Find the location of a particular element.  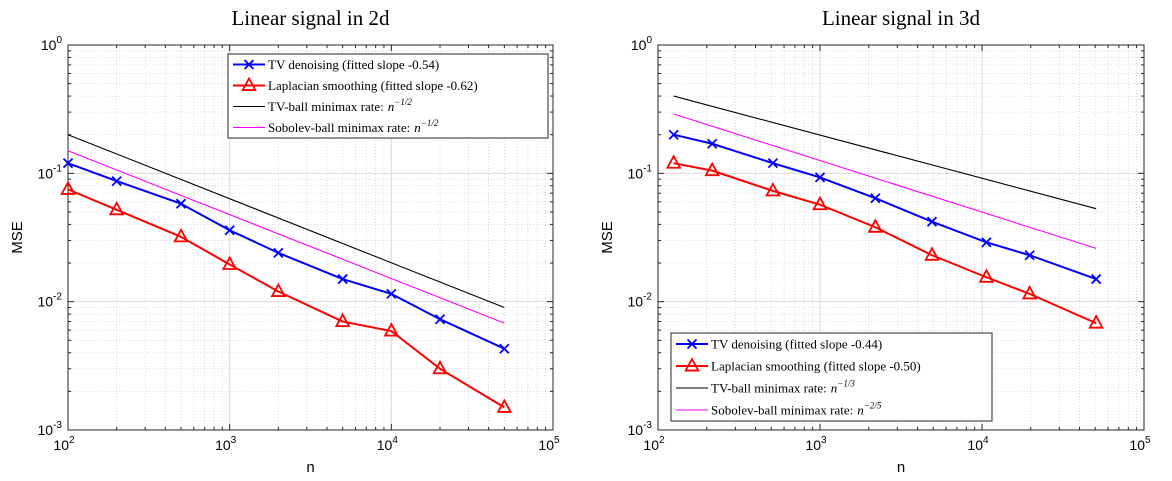

legend-entry-2: Laplacian smoothing (fitted slope -0.50) is located at coordinates (816, 366).